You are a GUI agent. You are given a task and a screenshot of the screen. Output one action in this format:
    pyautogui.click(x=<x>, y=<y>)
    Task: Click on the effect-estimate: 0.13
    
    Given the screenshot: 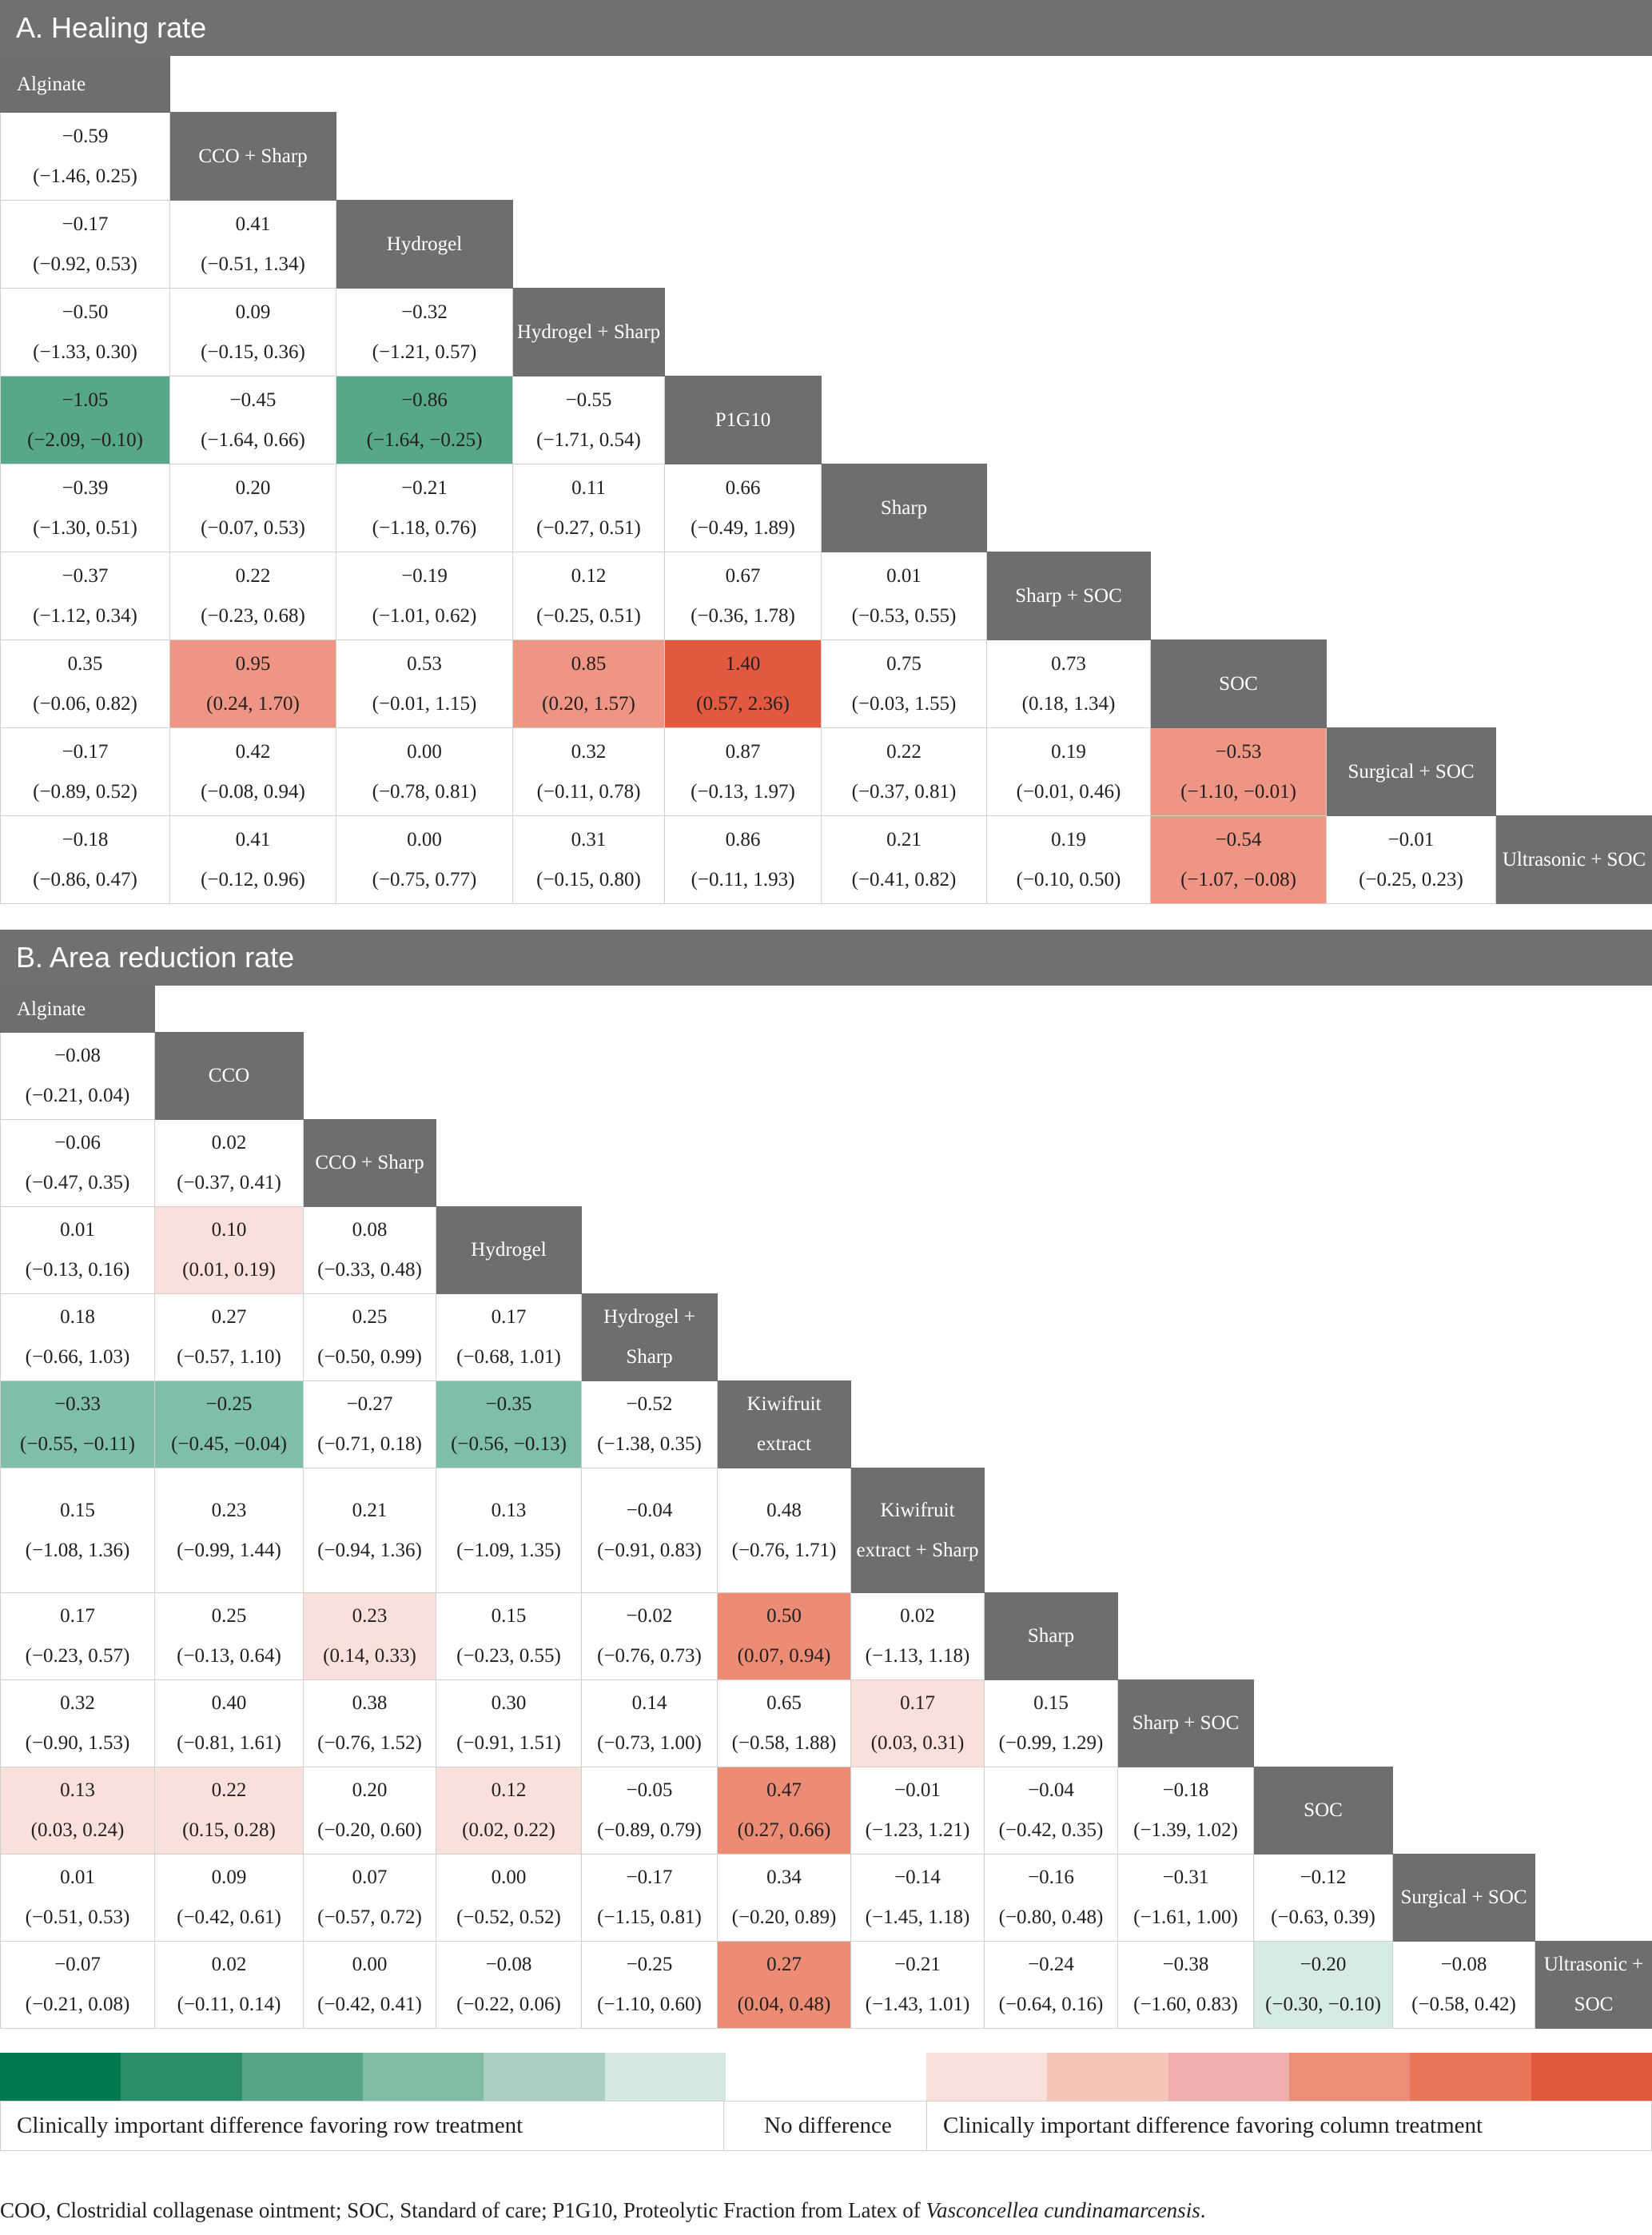 What is the action you would take?
    pyautogui.click(x=509, y=1510)
    